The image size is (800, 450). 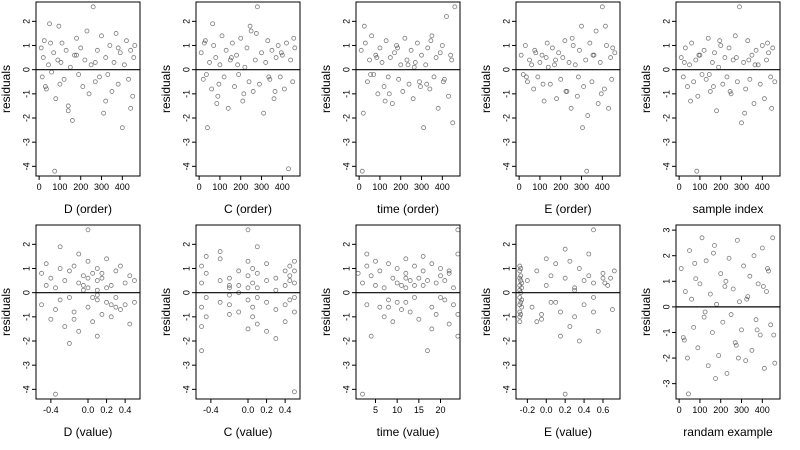 I want to click on x-tick-label: 0.0, so click(x=248, y=410).